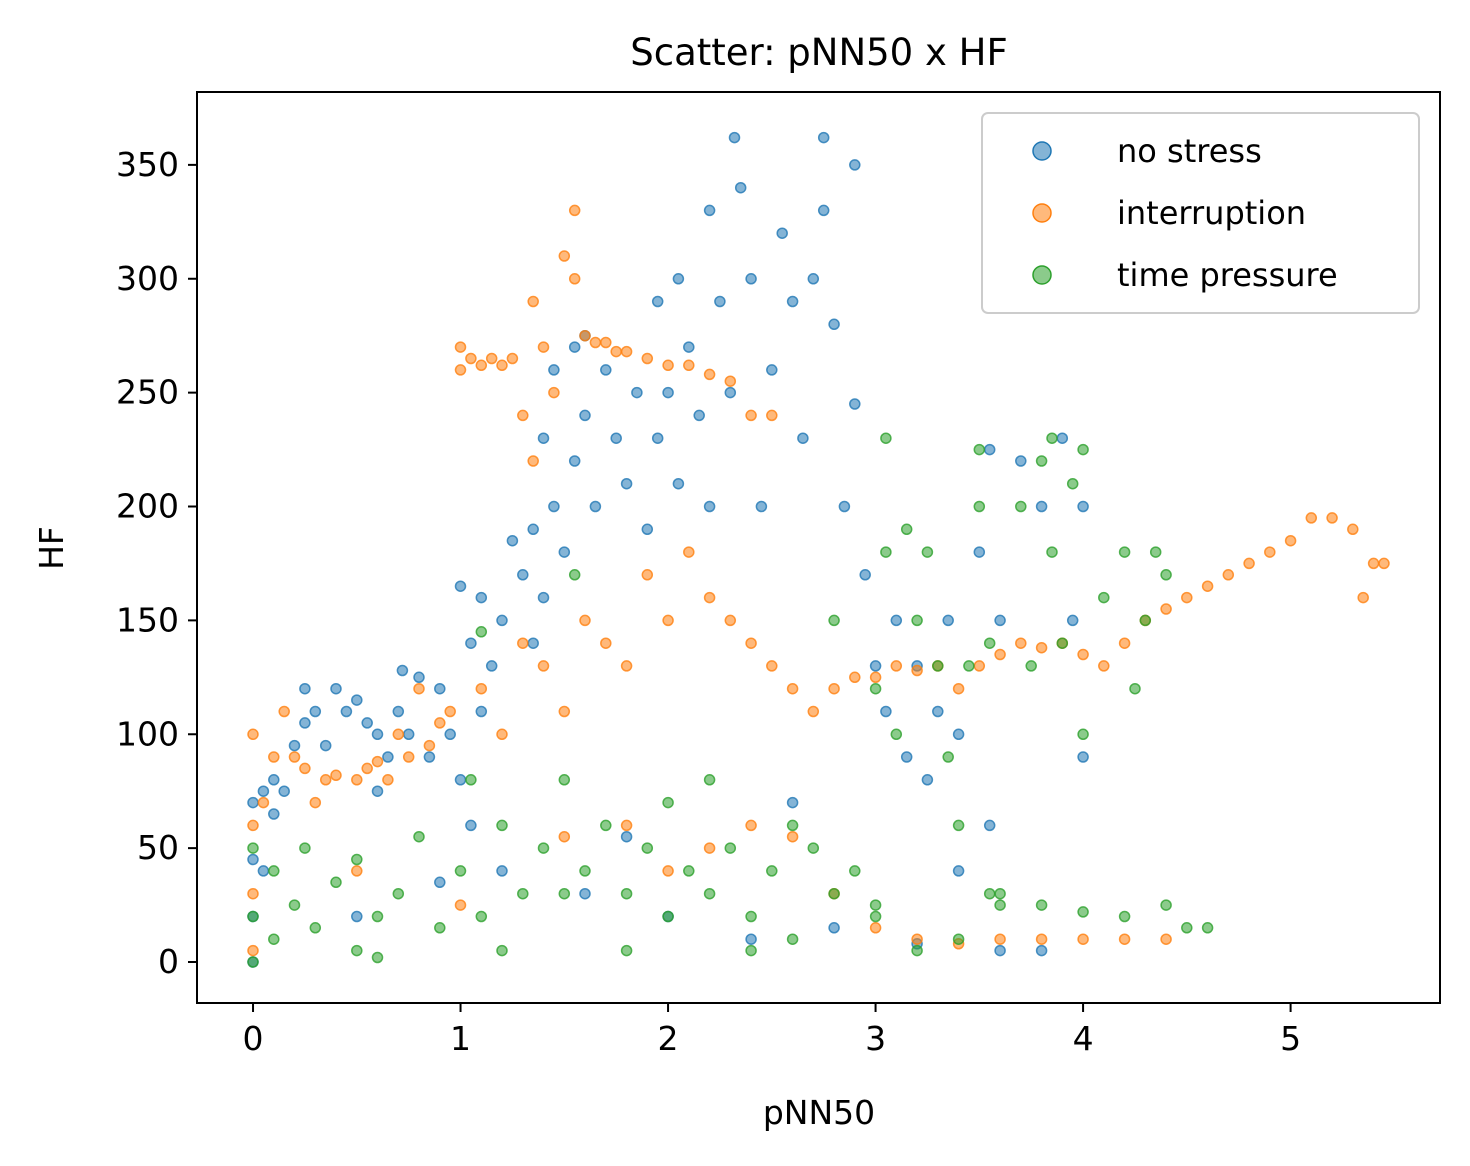  Describe the element at coordinates (1290, 1038) in the screenshot. I see `x-tick-label: 5` at that location.